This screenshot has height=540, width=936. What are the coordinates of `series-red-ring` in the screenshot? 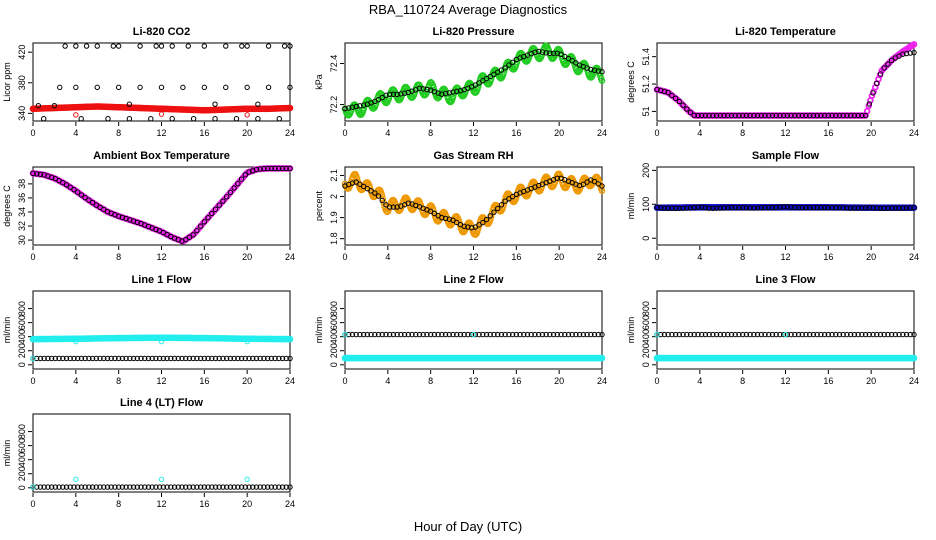 It's located at (161, 114).